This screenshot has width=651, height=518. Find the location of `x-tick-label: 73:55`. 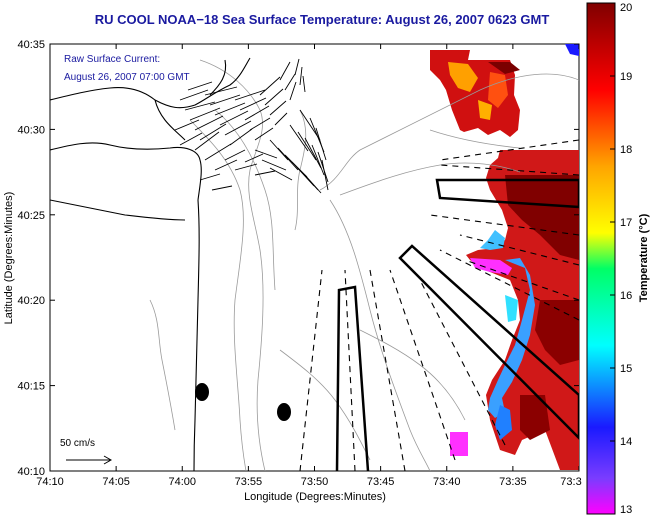

x-tick-label: 73:55 is located at coordinates (249, 482).